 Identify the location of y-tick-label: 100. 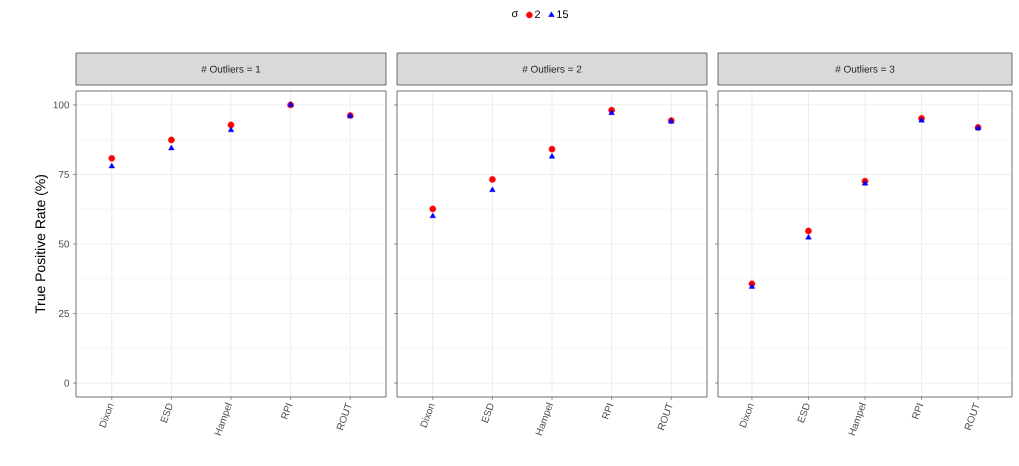
(61, 105).